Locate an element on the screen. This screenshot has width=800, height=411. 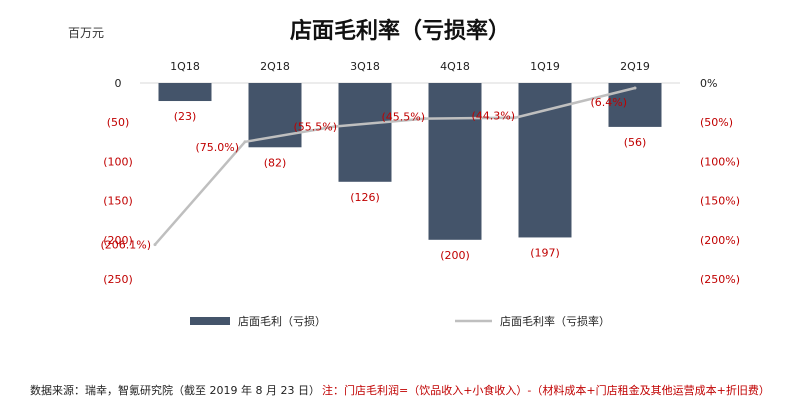
right-axis-tick-label: (100%) is located at coordinates (720, 161).